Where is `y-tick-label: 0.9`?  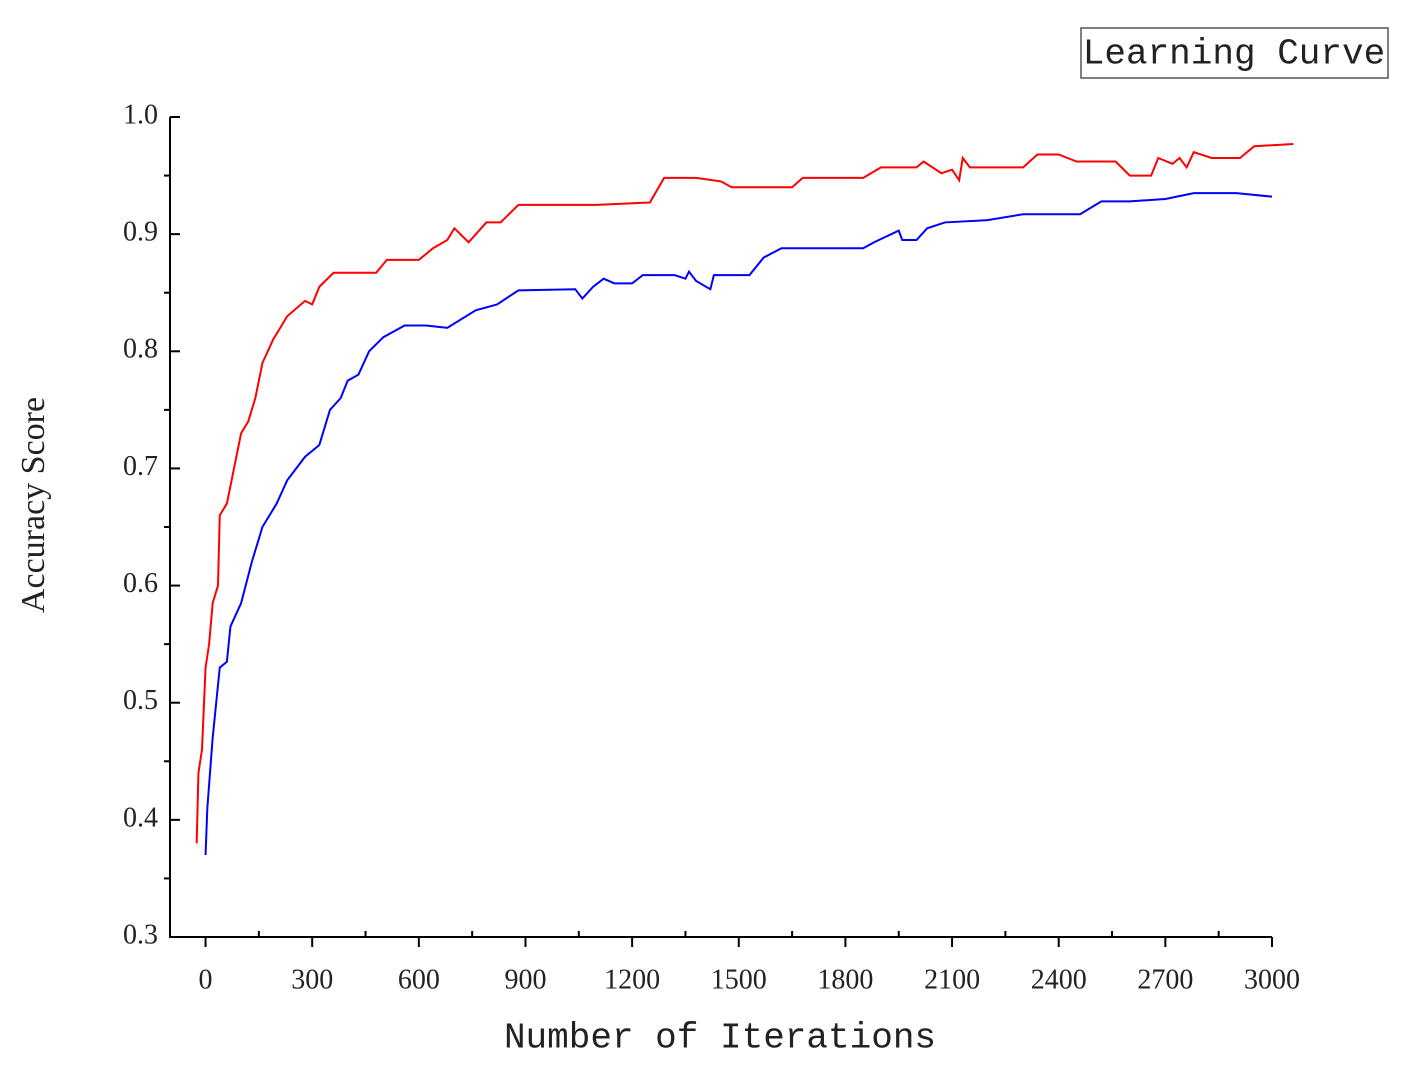
y-tick-label: 0.9 is located at coordinates (140, 232).